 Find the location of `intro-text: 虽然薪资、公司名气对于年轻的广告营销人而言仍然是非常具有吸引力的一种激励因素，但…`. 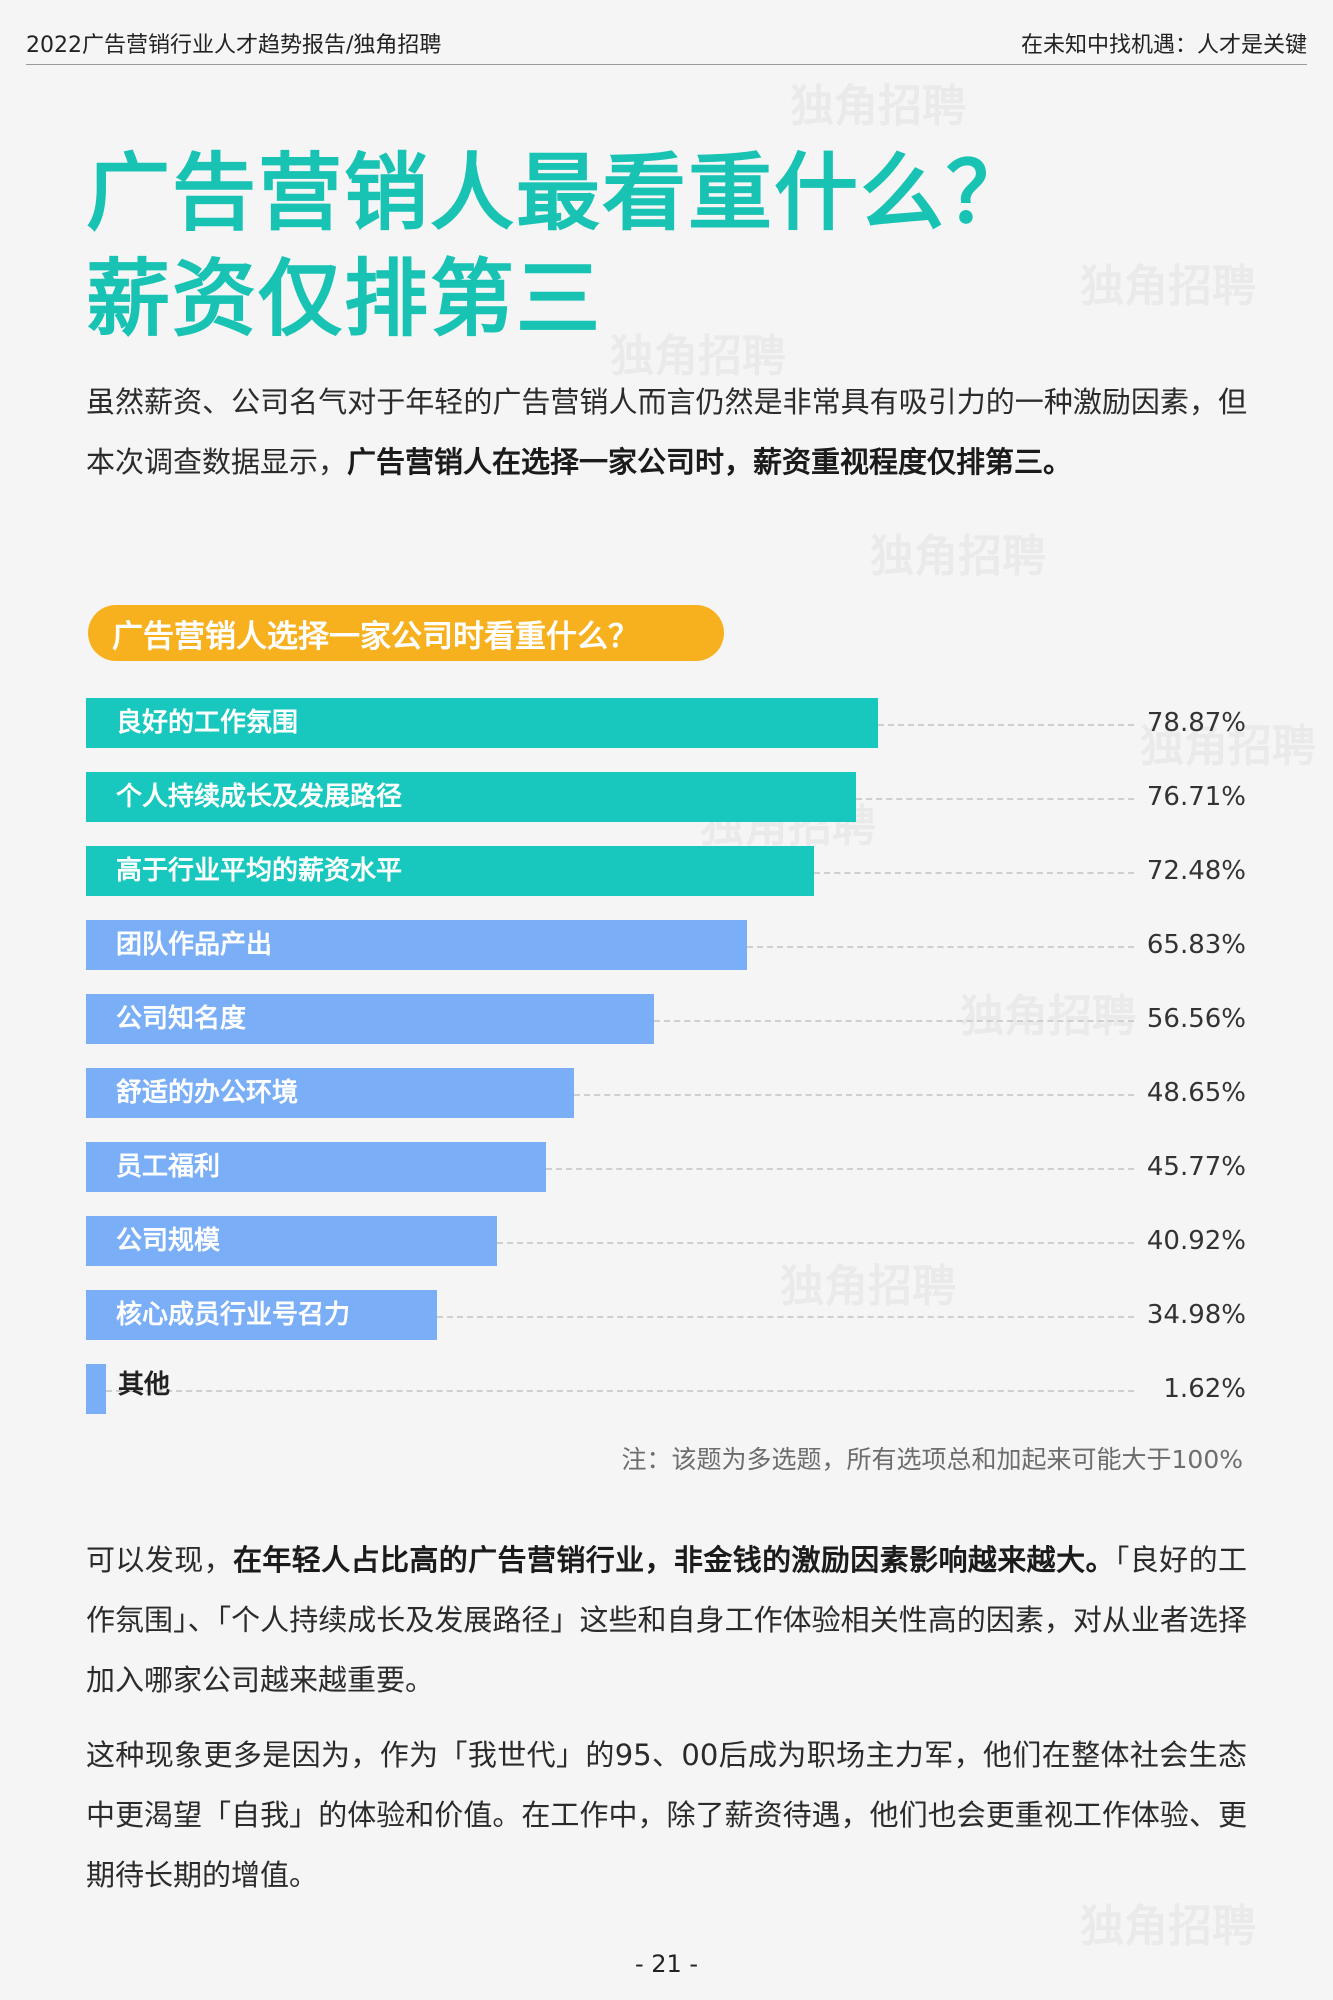

intro-text: 虽然薪资、公司名气对于年轻的广告营销人而言仍然是非常具有吸引力的一种激励因素，但… is located at coordinates (666, 432).